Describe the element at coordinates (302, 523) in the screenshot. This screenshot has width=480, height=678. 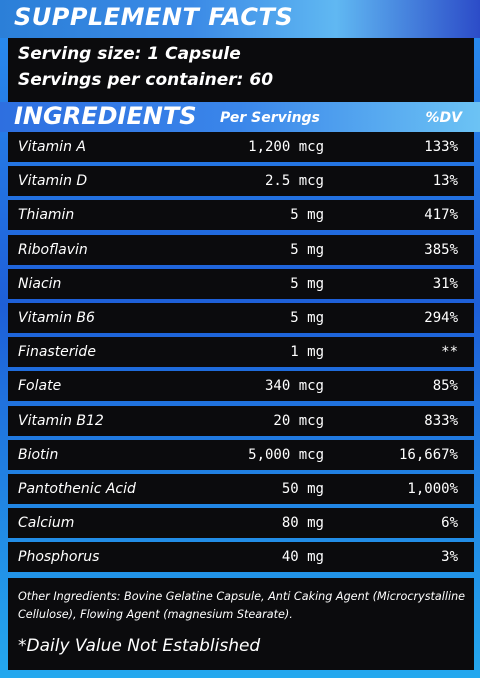
I see `ingredient-amount: 80 mg` at that location.